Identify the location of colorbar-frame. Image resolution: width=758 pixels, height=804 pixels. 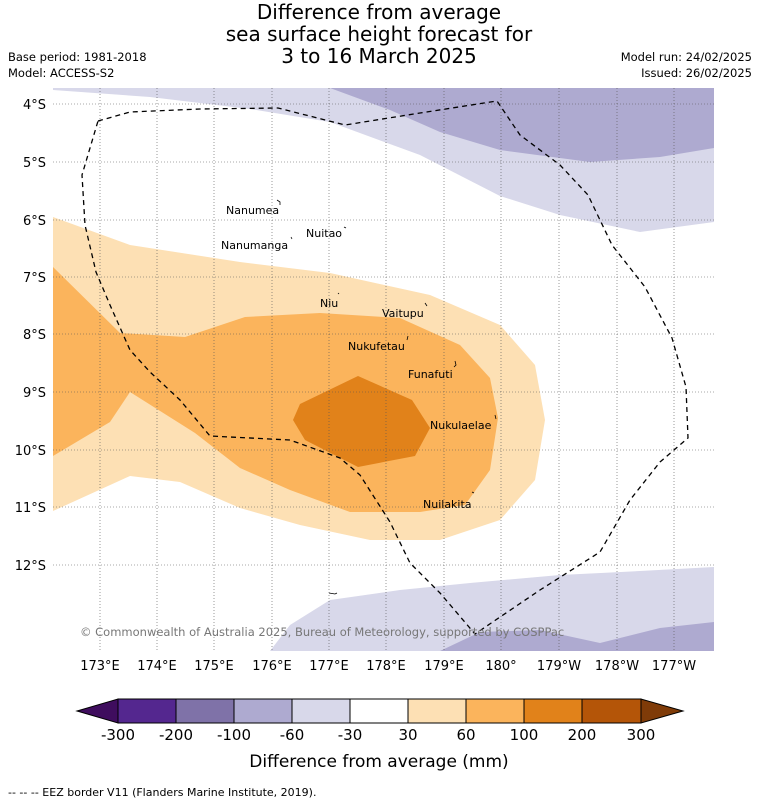
(379, 711).